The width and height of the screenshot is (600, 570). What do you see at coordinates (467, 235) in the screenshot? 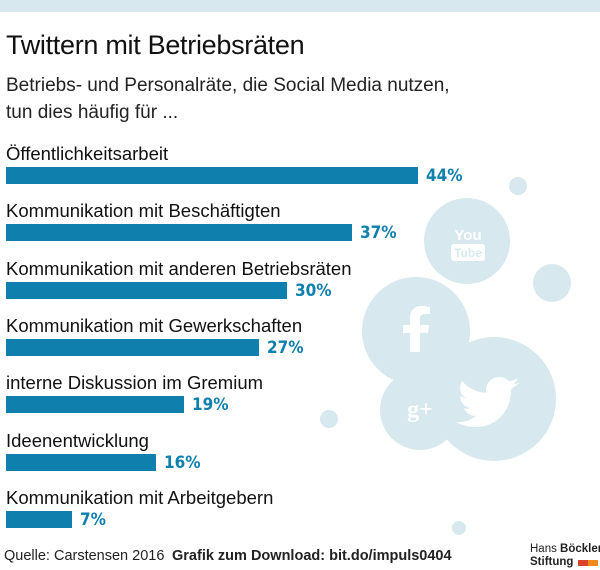
I see `svg-text: You` at bounding box center [467, 235].